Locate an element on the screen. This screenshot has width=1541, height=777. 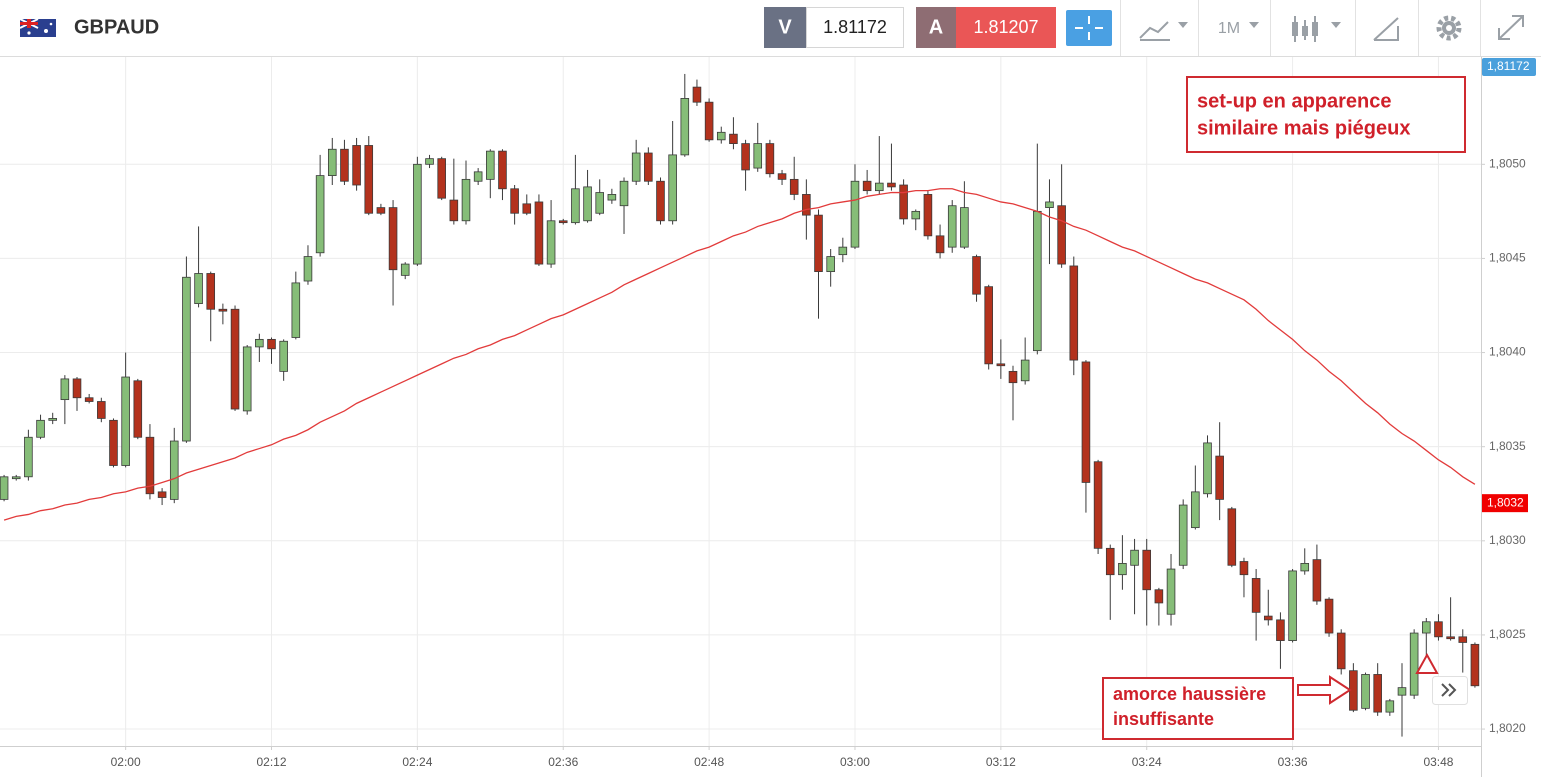
chart-type-button is located at coordinates (1163, 31).